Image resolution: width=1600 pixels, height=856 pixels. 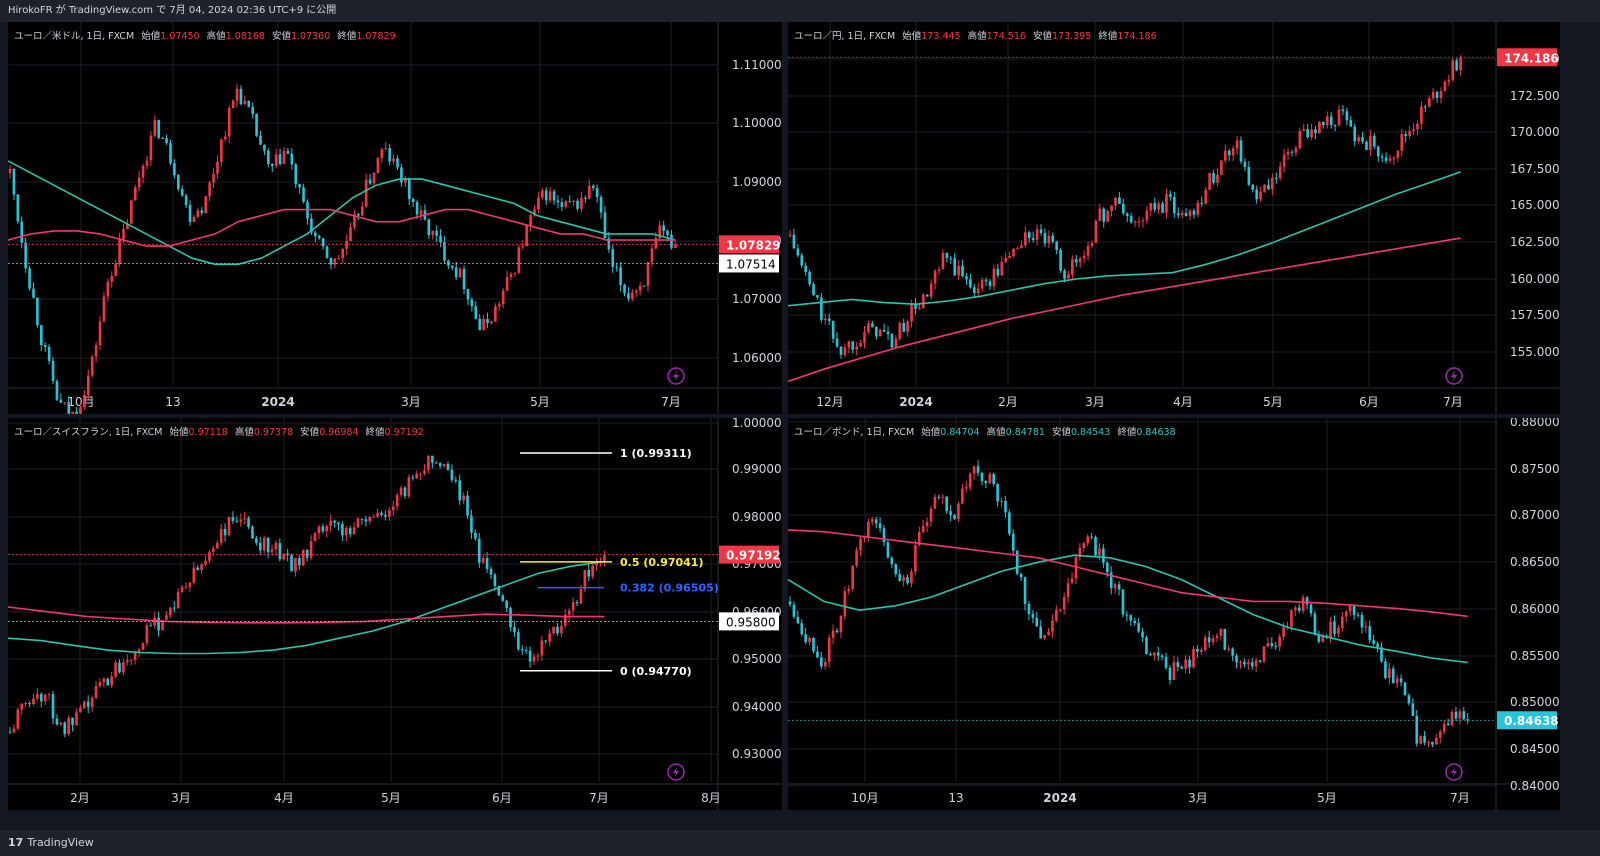 What do you see at coordinates (661, 562) in the screenshot?
I see `fib-level-label: 0.5 (0.97041)` at bounding box center [661, 562].